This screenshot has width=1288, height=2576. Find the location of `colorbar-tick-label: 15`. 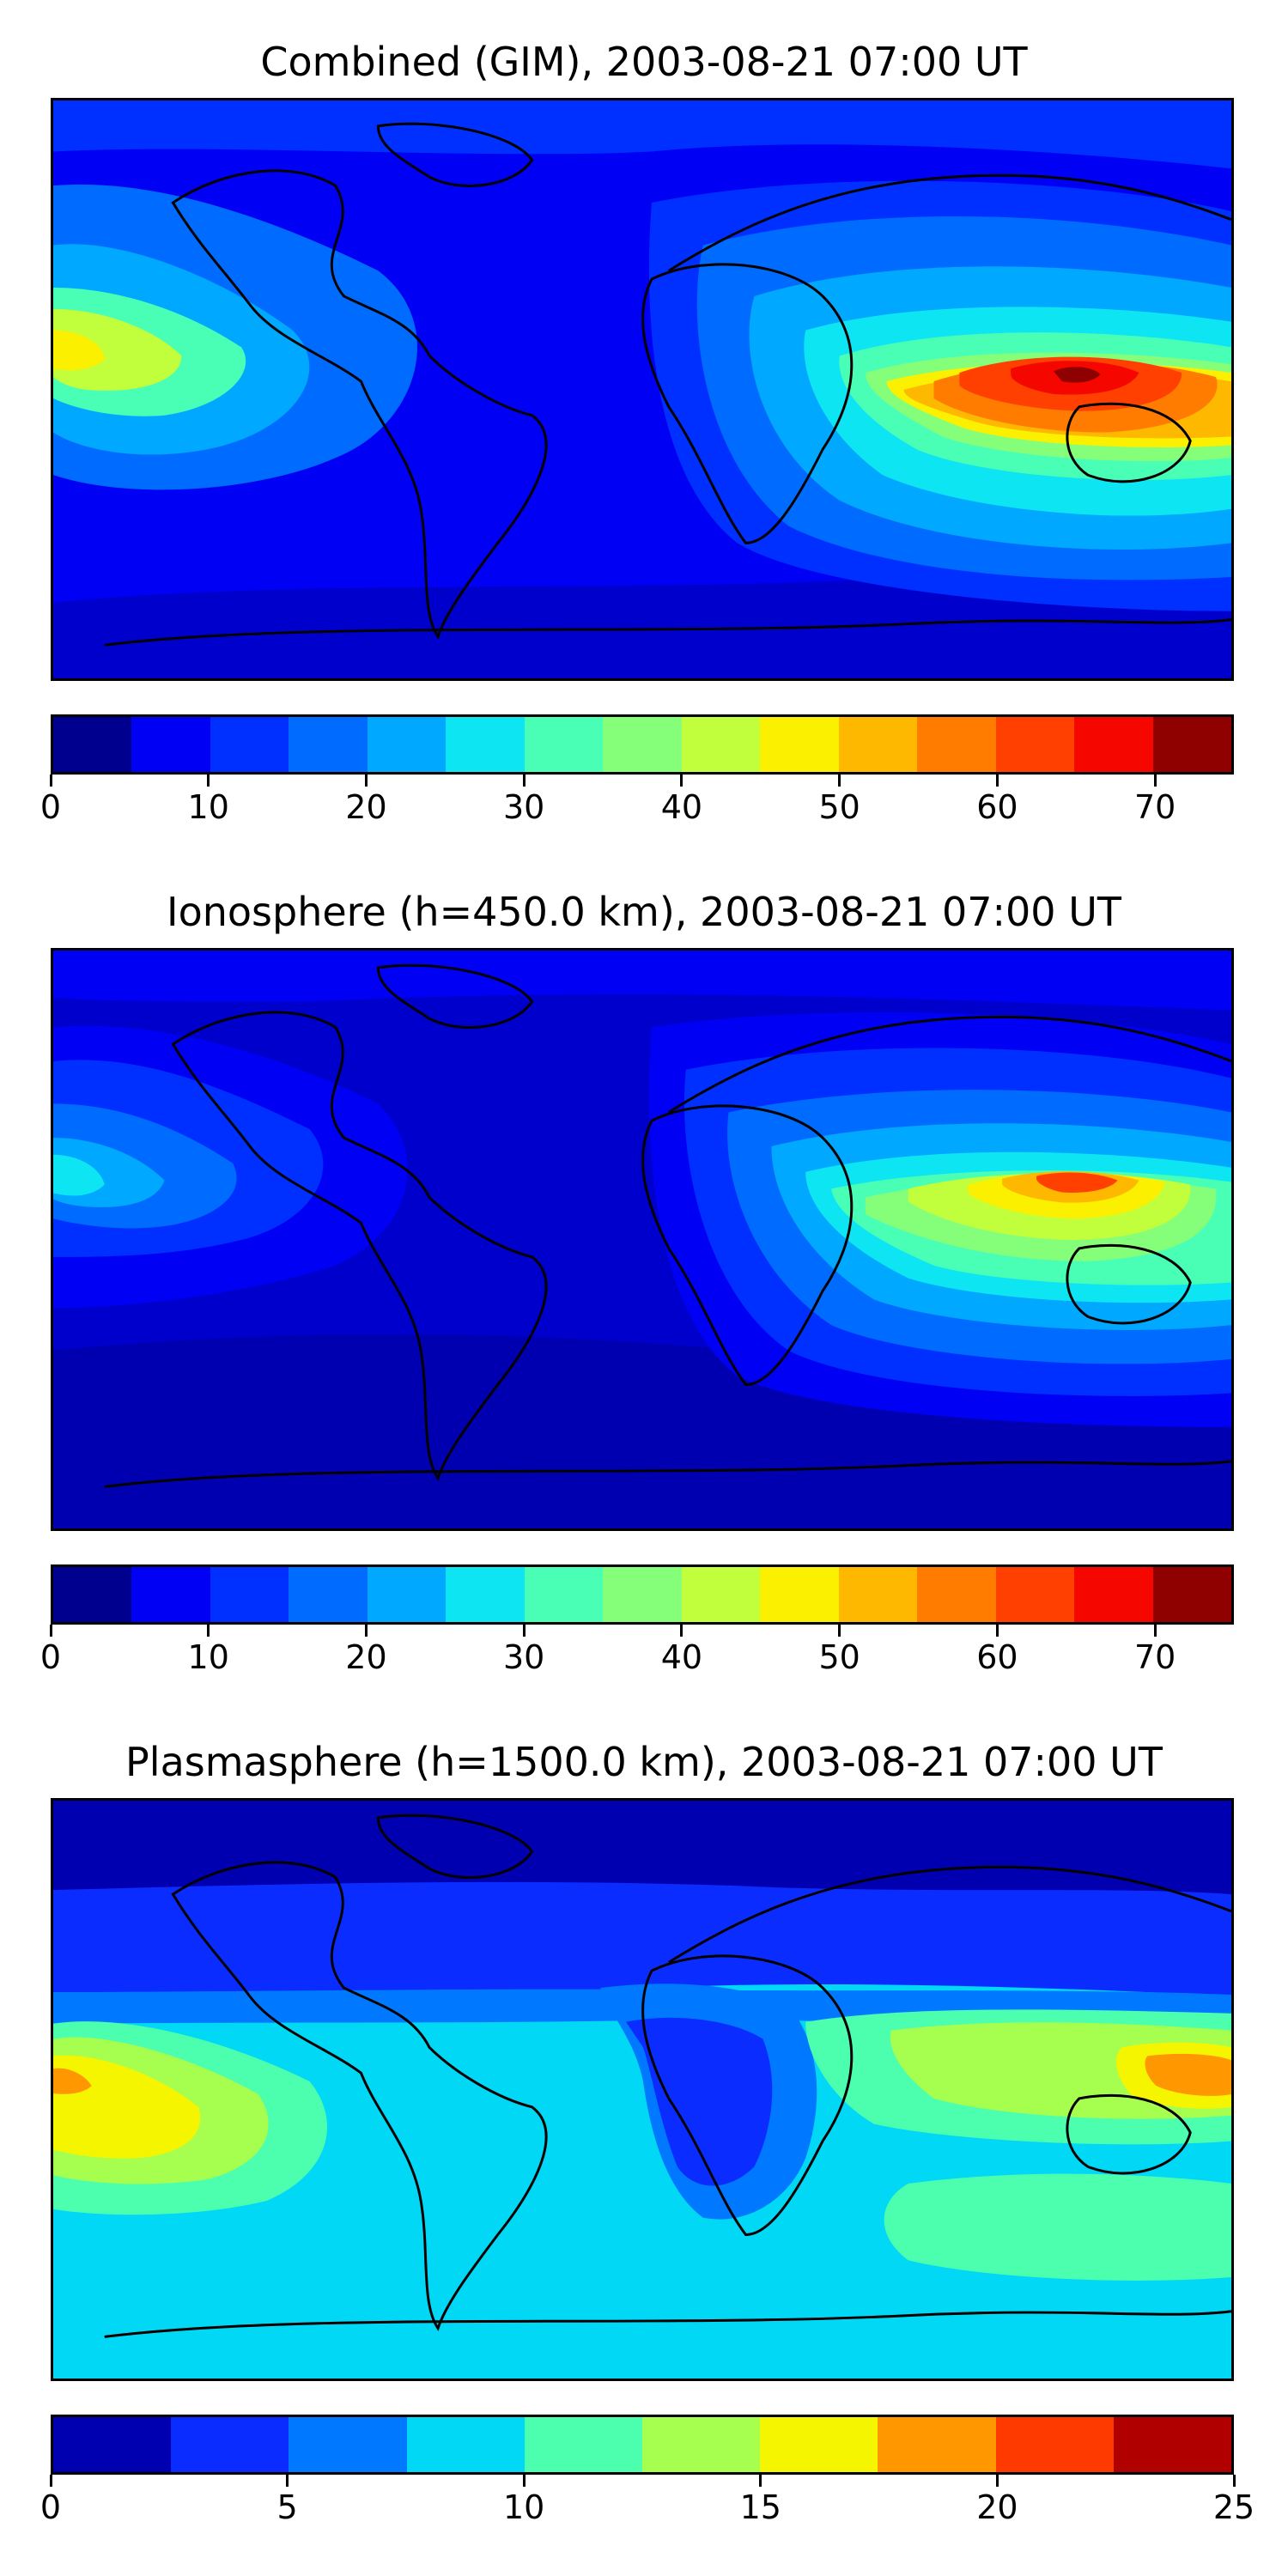

colorbar-tick-label: 15 is located at coordinates (760, 2507).